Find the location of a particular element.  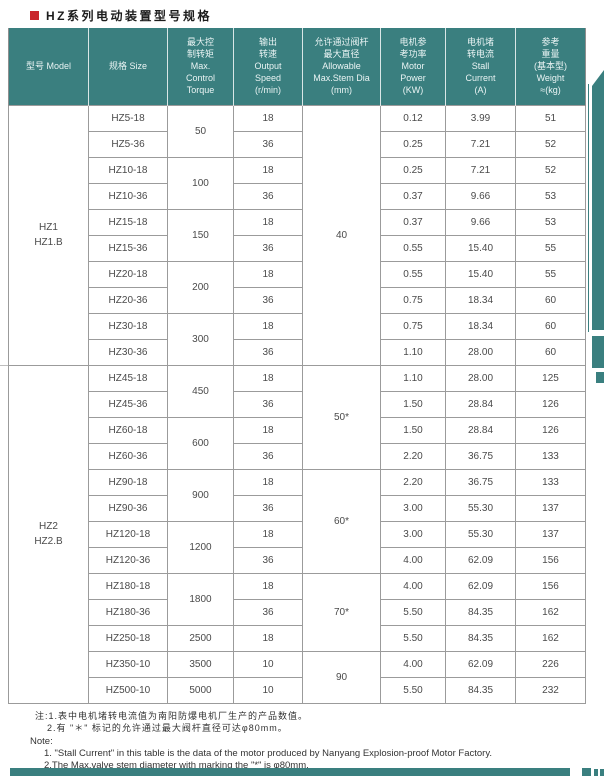

size-cell: HZ90-36 is located at coordinates (128, 508).